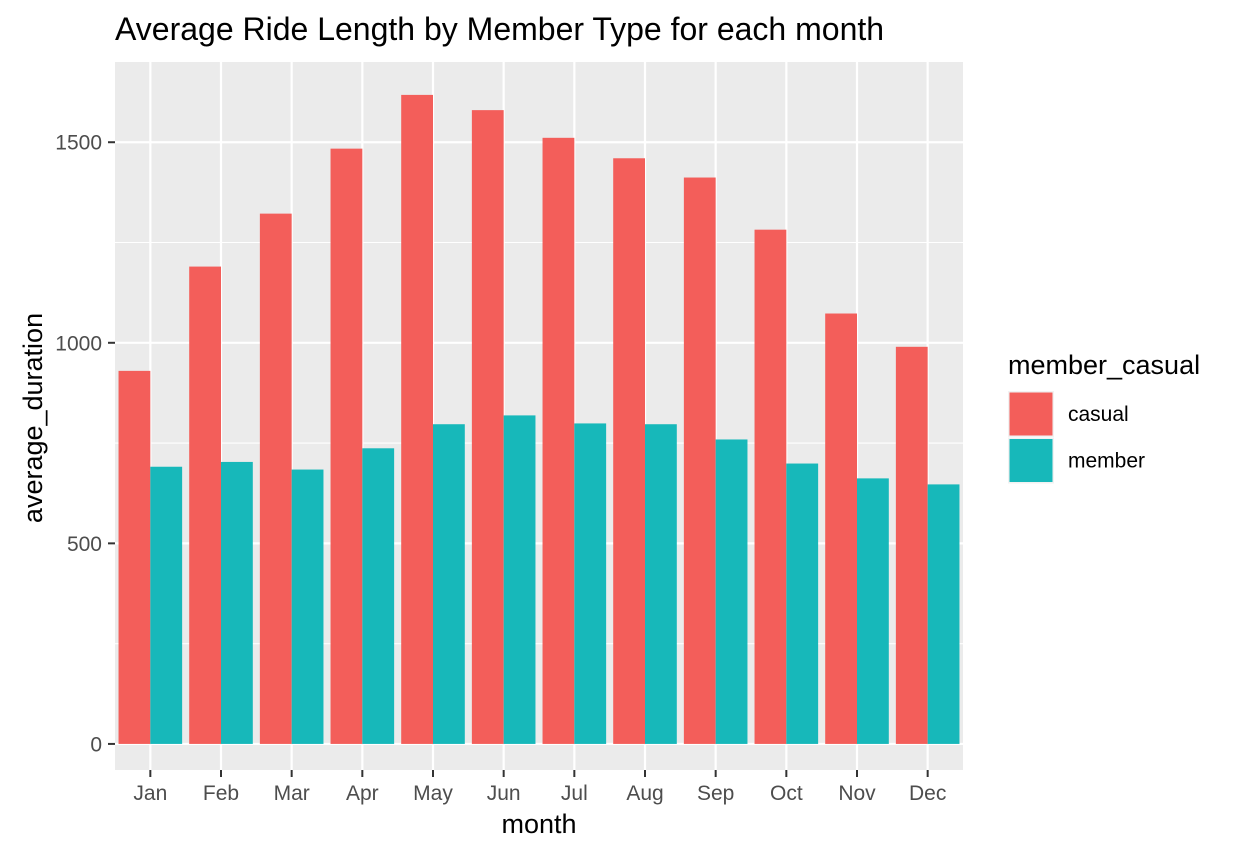 This screenshot has width=1246, height=854. What do you see at coordinates (802, 603) in the screenshot?
I see `bar-member-oct` at bounding box center [802, 603].